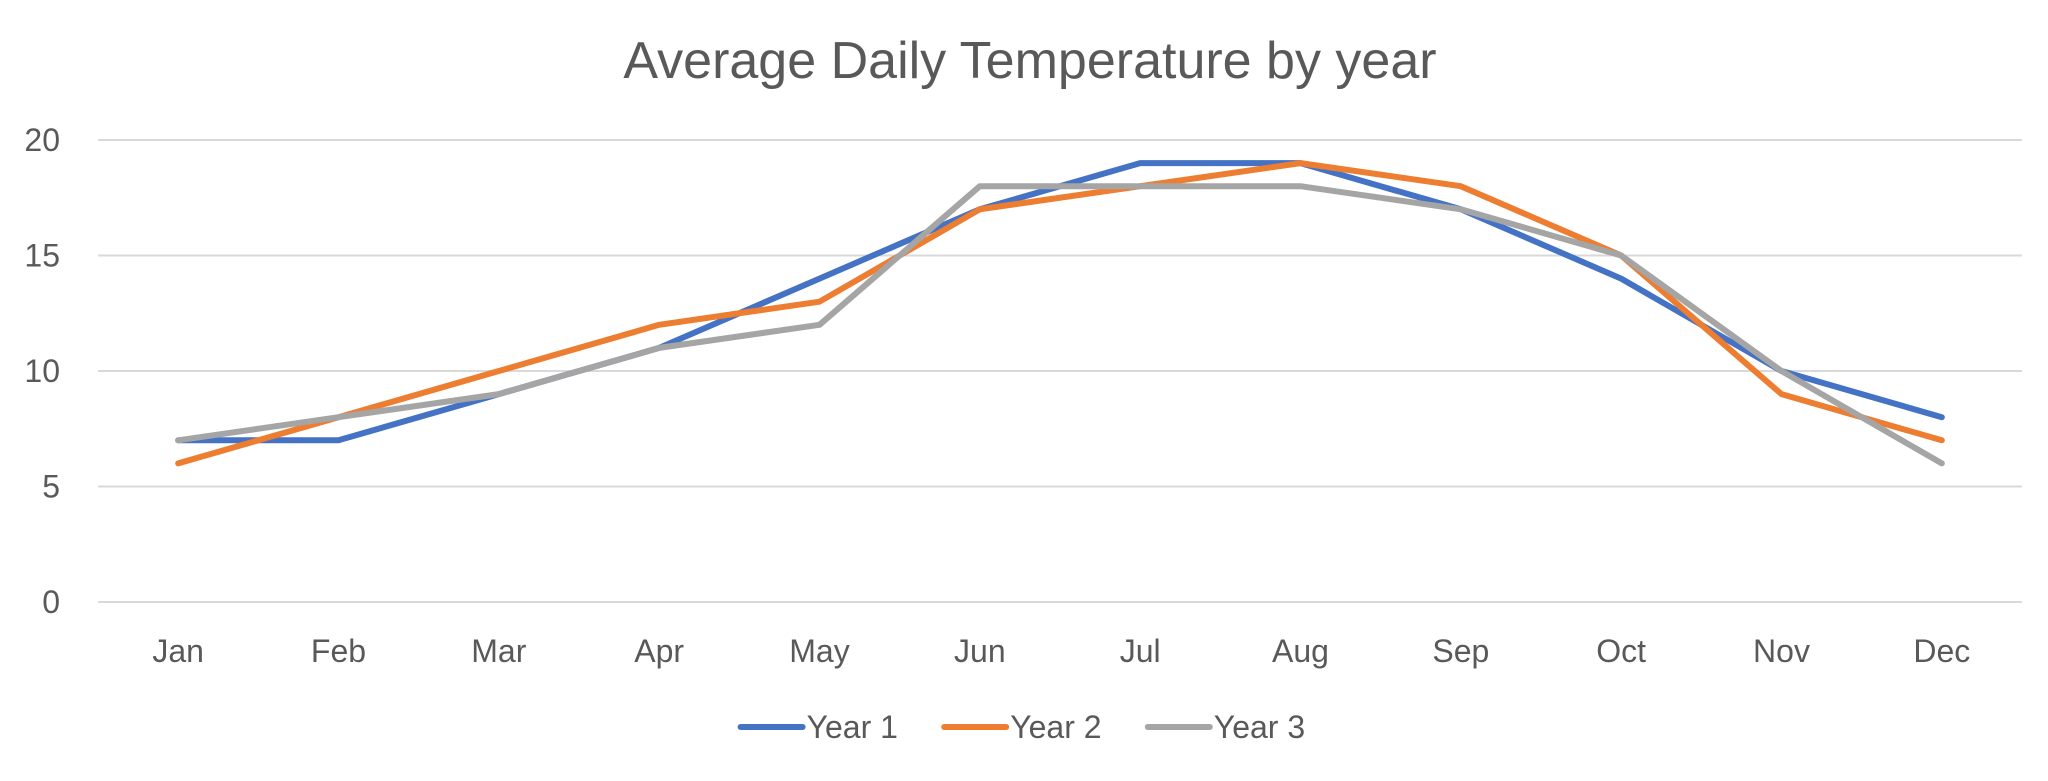 This screenshot has width=2048, height=781. Describe the element at coordinates (51, 487) in the screenshot. I see `y-tick-label: 5` at that location.